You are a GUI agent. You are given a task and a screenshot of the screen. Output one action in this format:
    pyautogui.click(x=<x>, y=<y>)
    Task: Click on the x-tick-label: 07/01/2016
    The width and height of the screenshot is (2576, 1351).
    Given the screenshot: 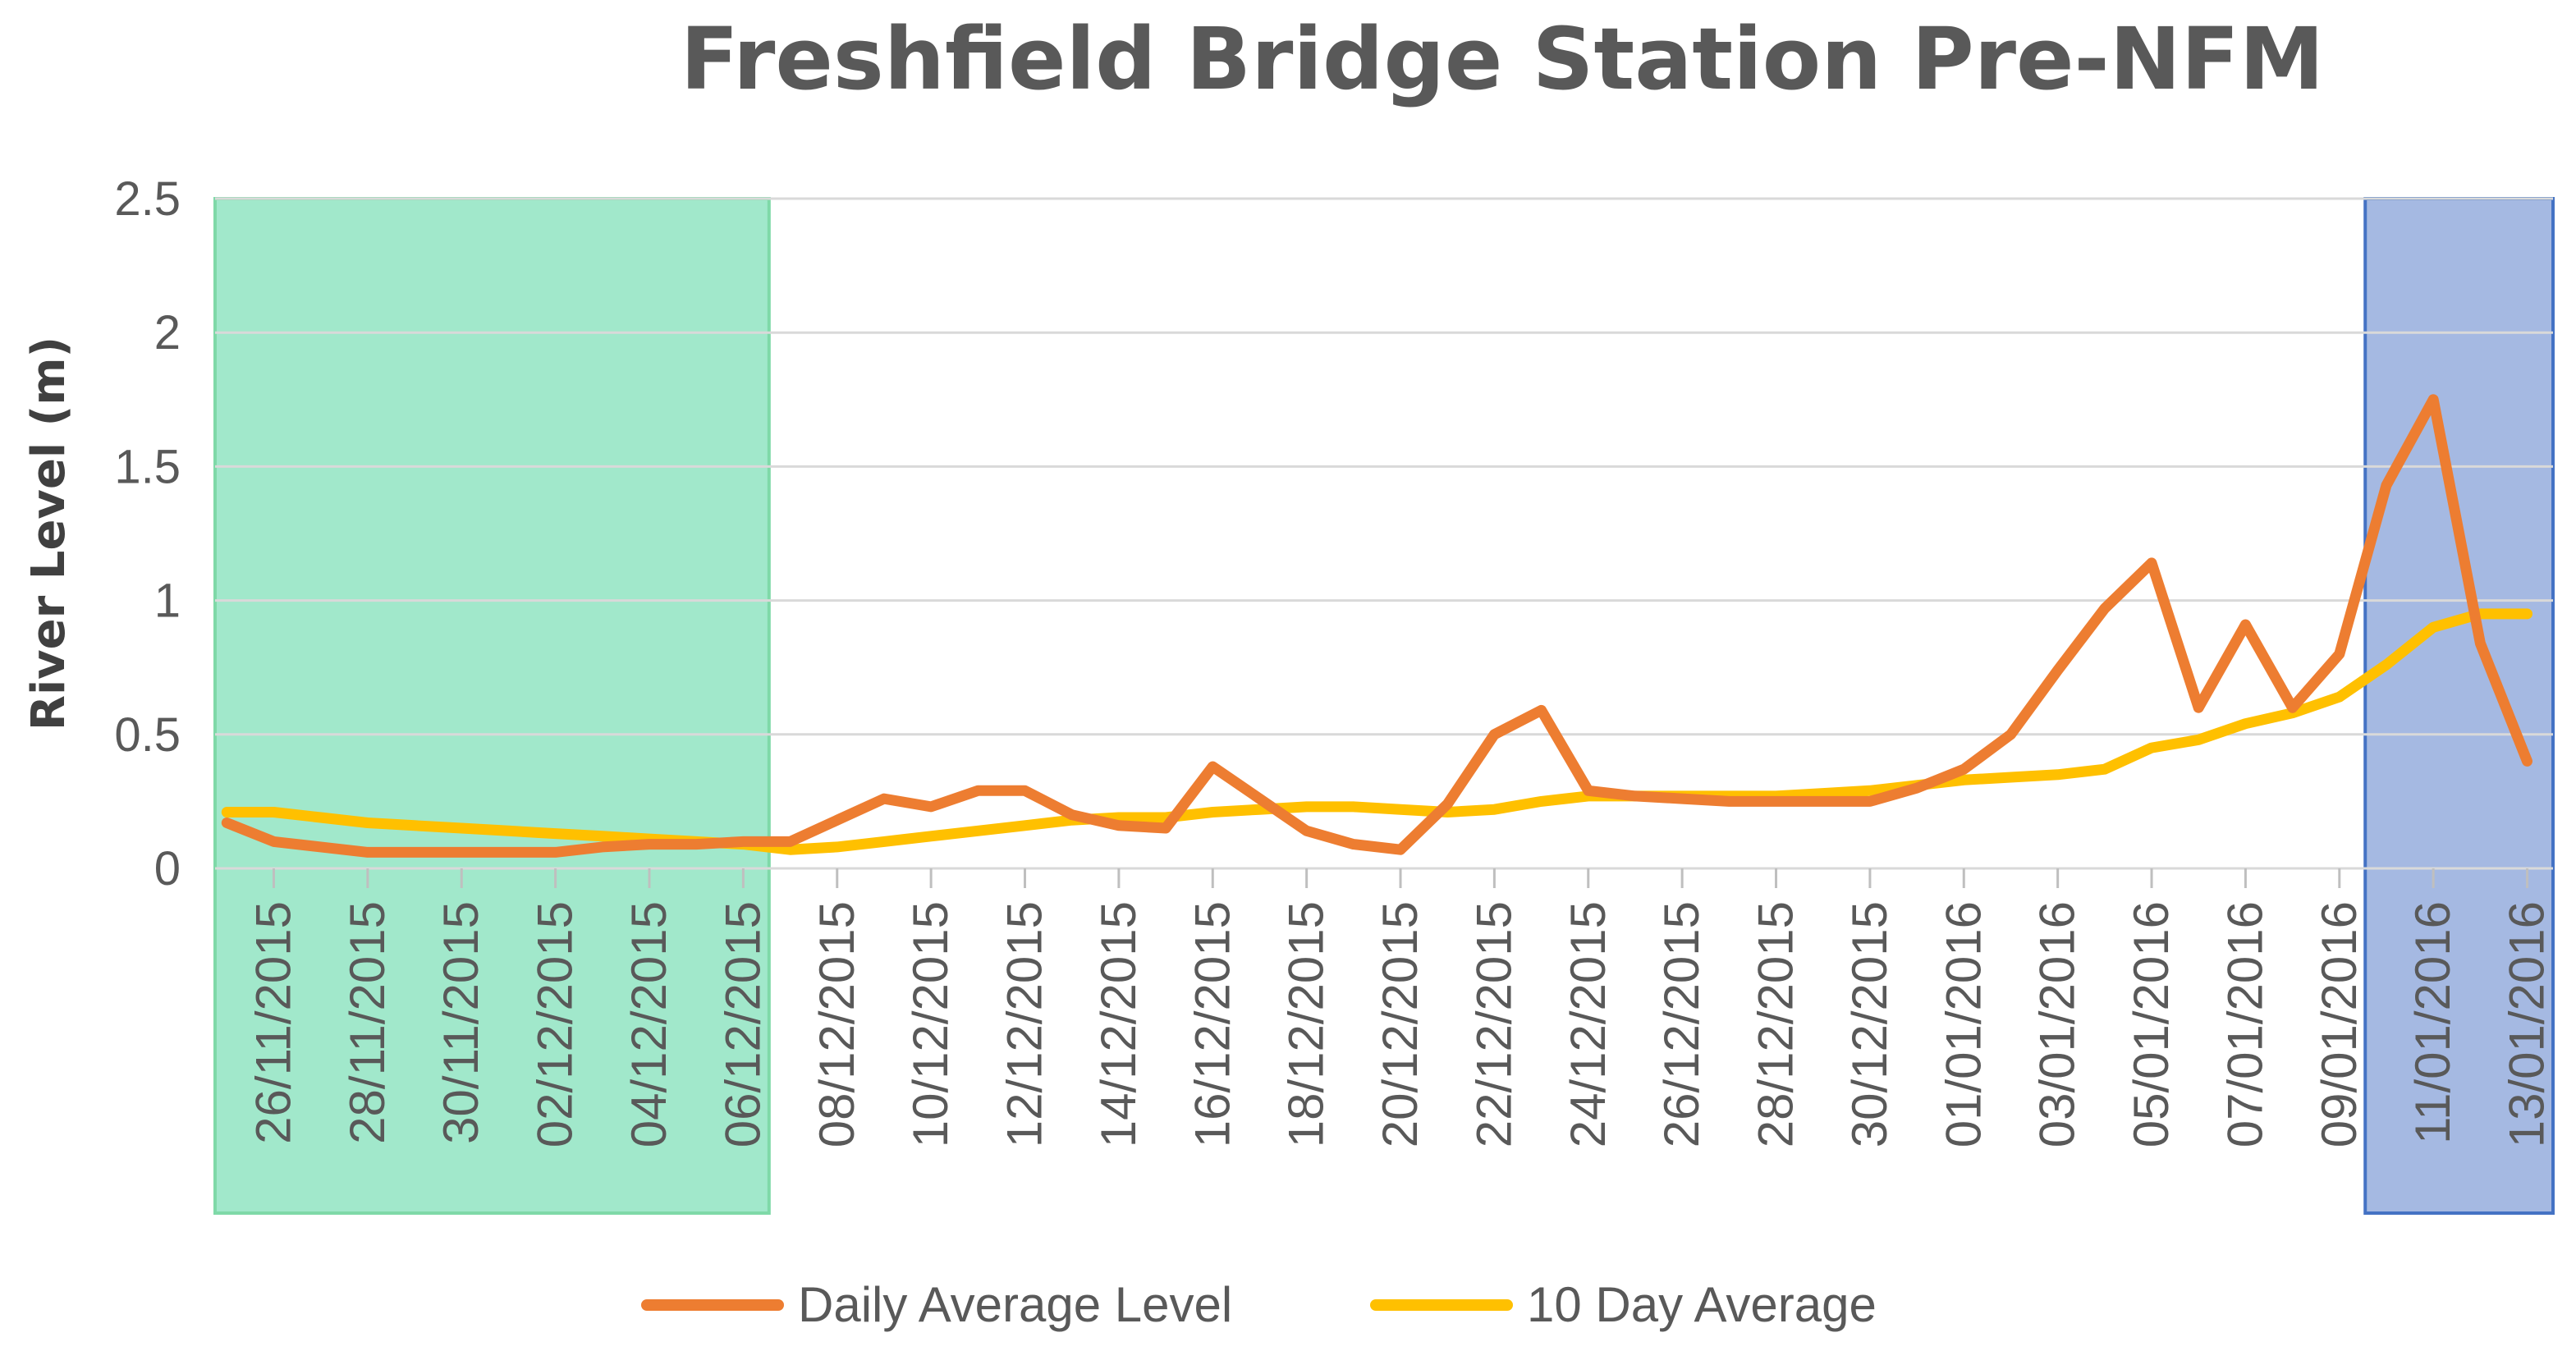 What is the action you would take?
    pyautogui.click(x=2245, y=1024)
    